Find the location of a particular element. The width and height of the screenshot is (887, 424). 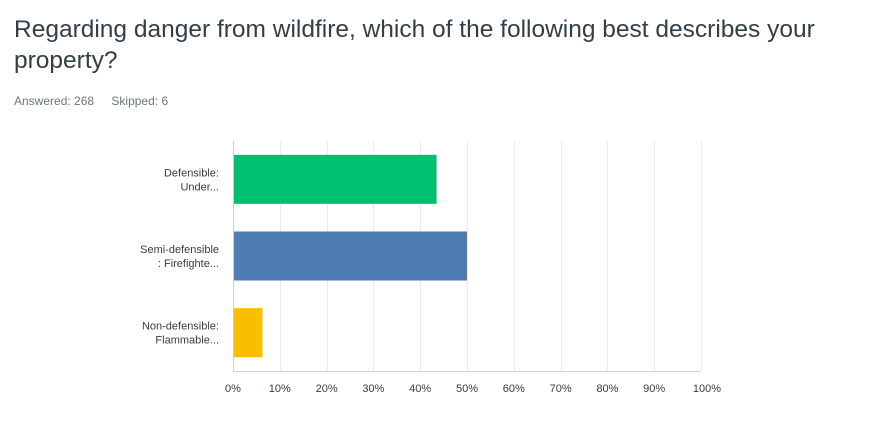

x-tick-label: 100% is located at coordinates (707, 389).